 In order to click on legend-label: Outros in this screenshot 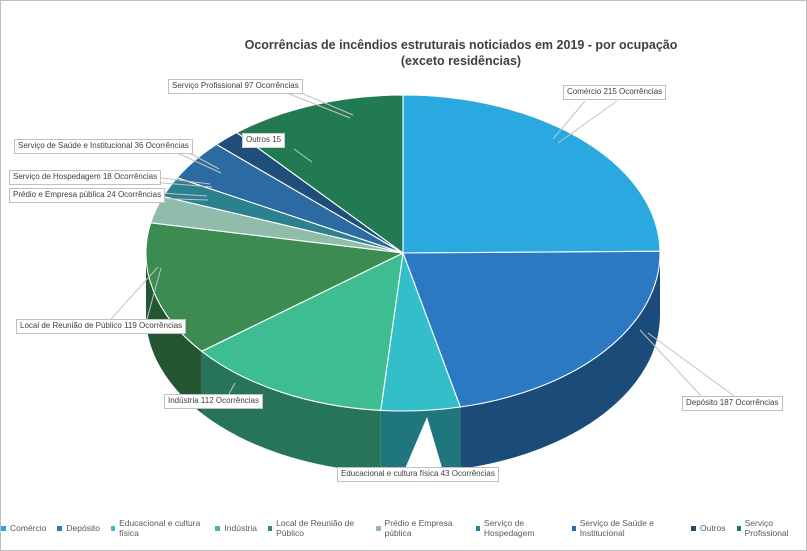, I will do `click(712, 528)`.